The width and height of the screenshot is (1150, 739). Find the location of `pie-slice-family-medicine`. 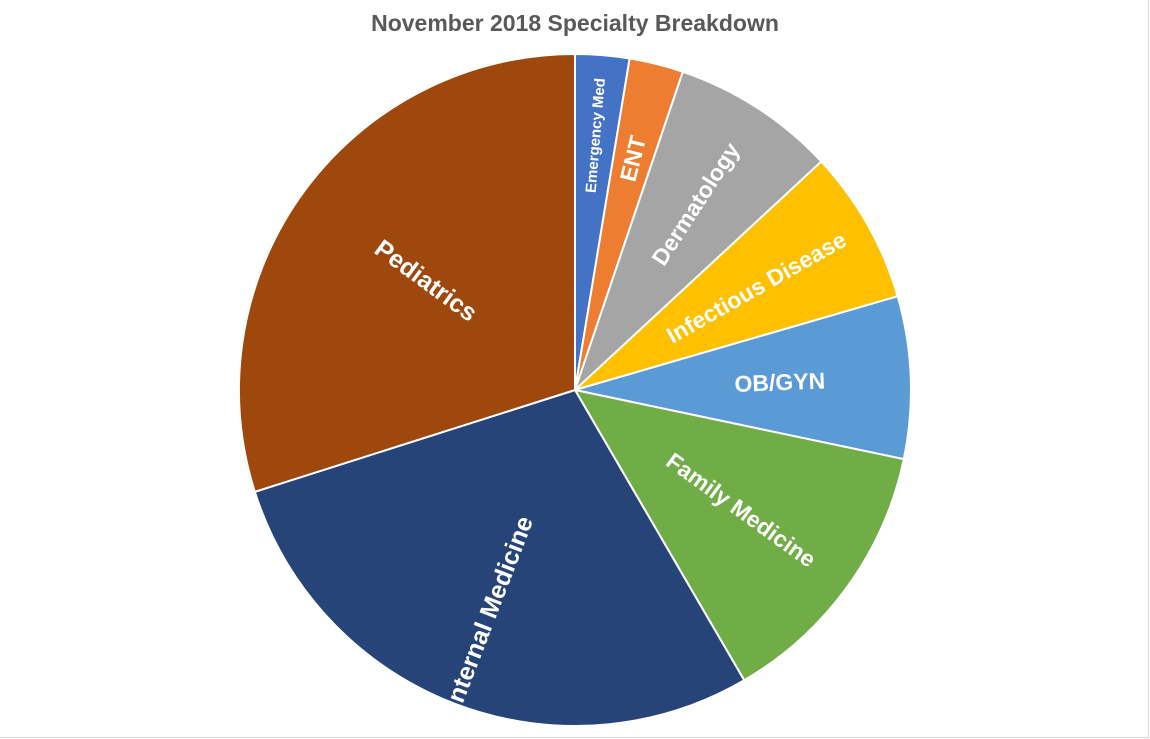

pie-slice-family-medicine is located at coordinates (739, 535).